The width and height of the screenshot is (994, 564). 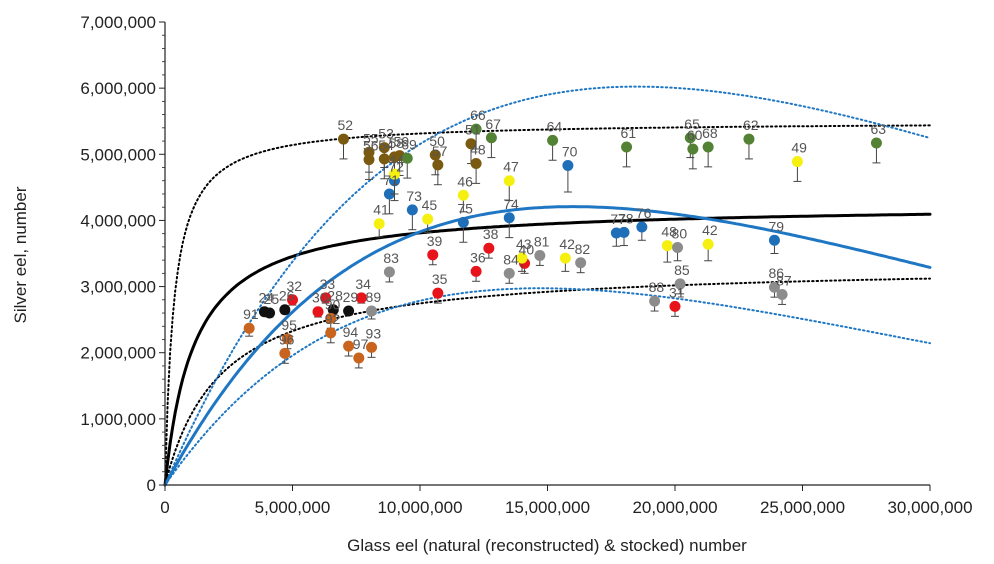 I want to click on point-label: 81, so click(x=542, y=241).